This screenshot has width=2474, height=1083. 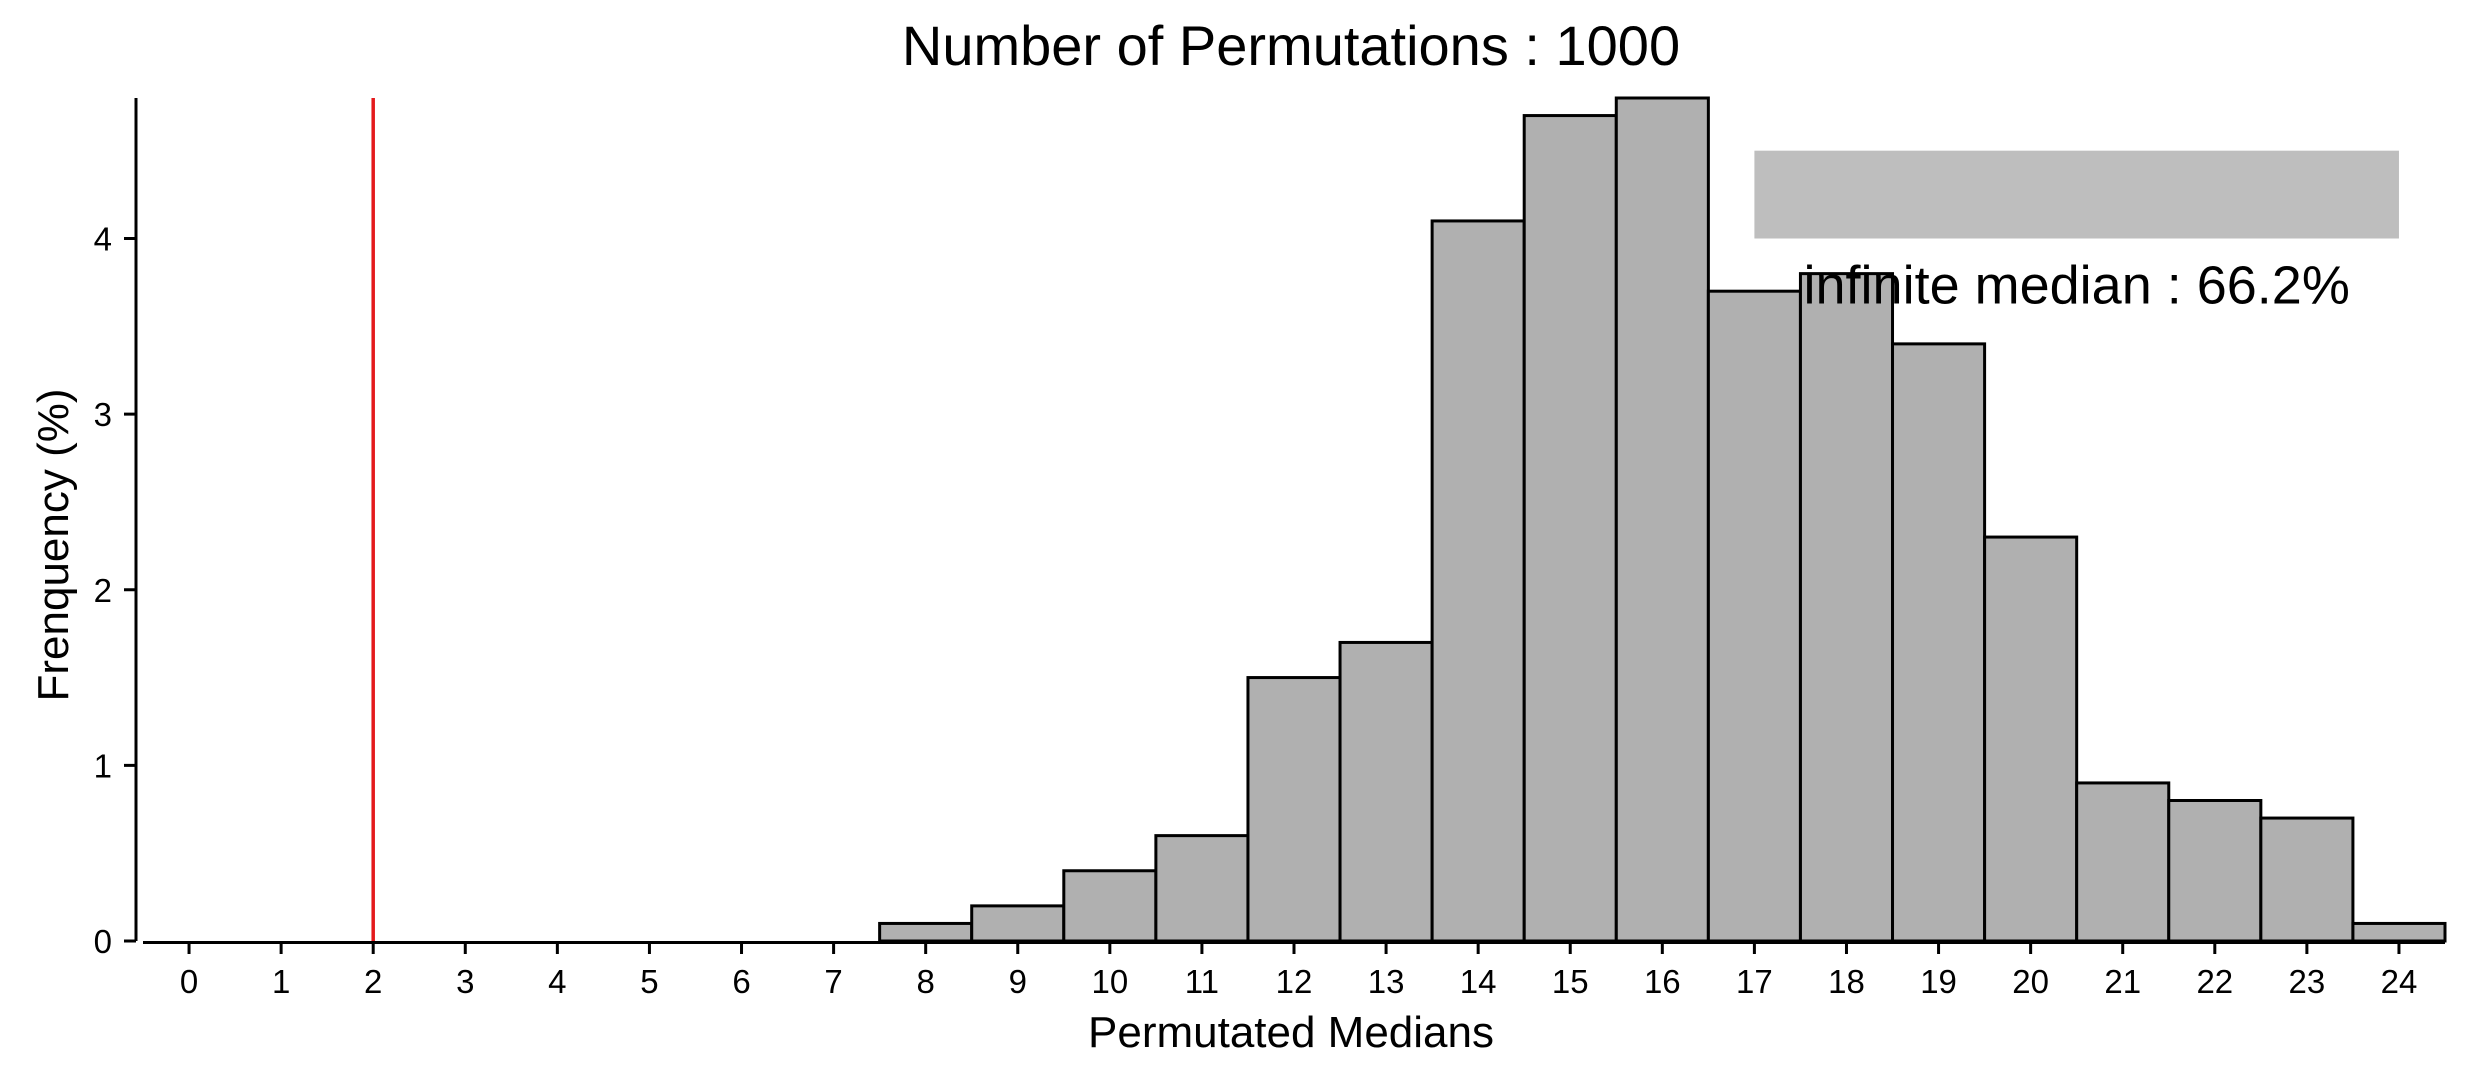 What do you see at coordinates (103, 765) in the screenshot?
I see `y-tick-label: 1` at bounding box center [103, 765].